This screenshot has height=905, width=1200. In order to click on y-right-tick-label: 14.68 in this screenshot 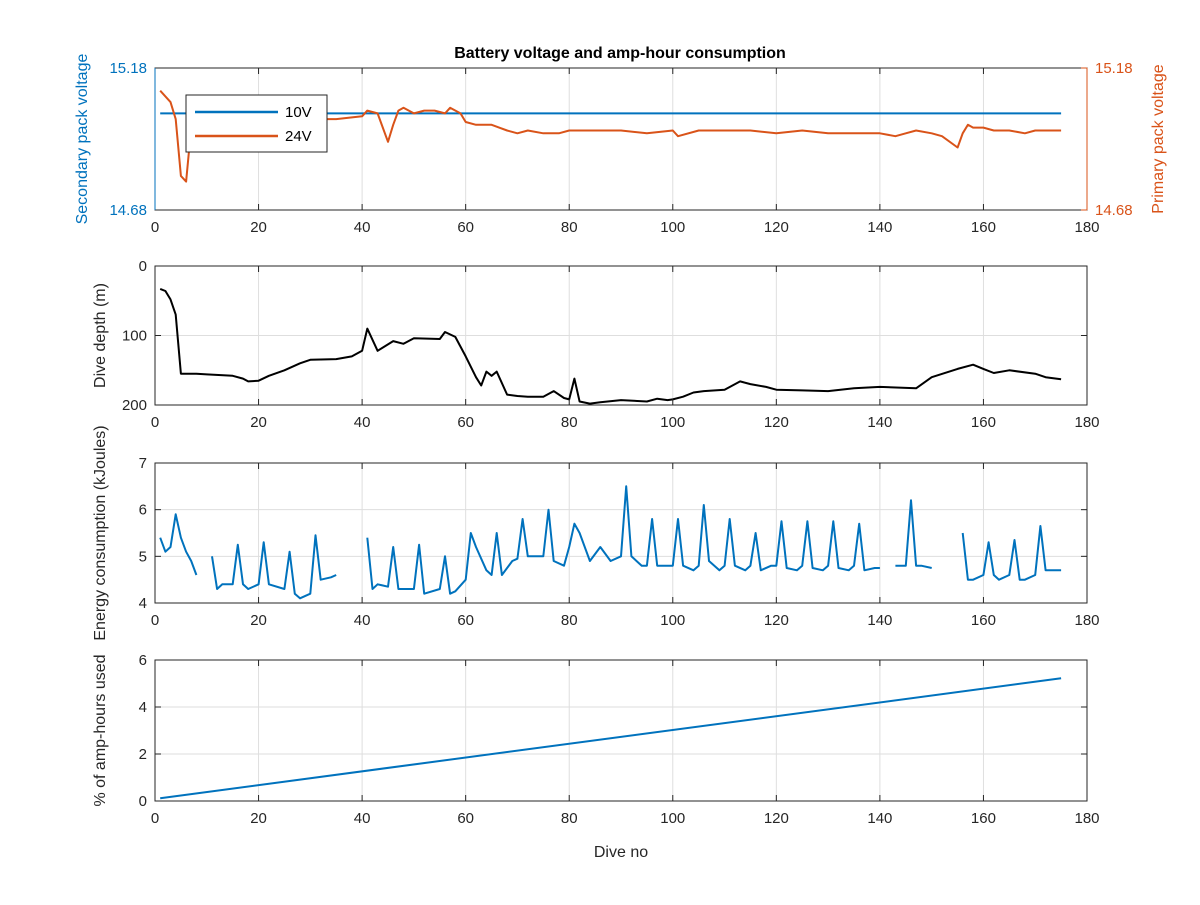, I will do `click(1114, 210)`.